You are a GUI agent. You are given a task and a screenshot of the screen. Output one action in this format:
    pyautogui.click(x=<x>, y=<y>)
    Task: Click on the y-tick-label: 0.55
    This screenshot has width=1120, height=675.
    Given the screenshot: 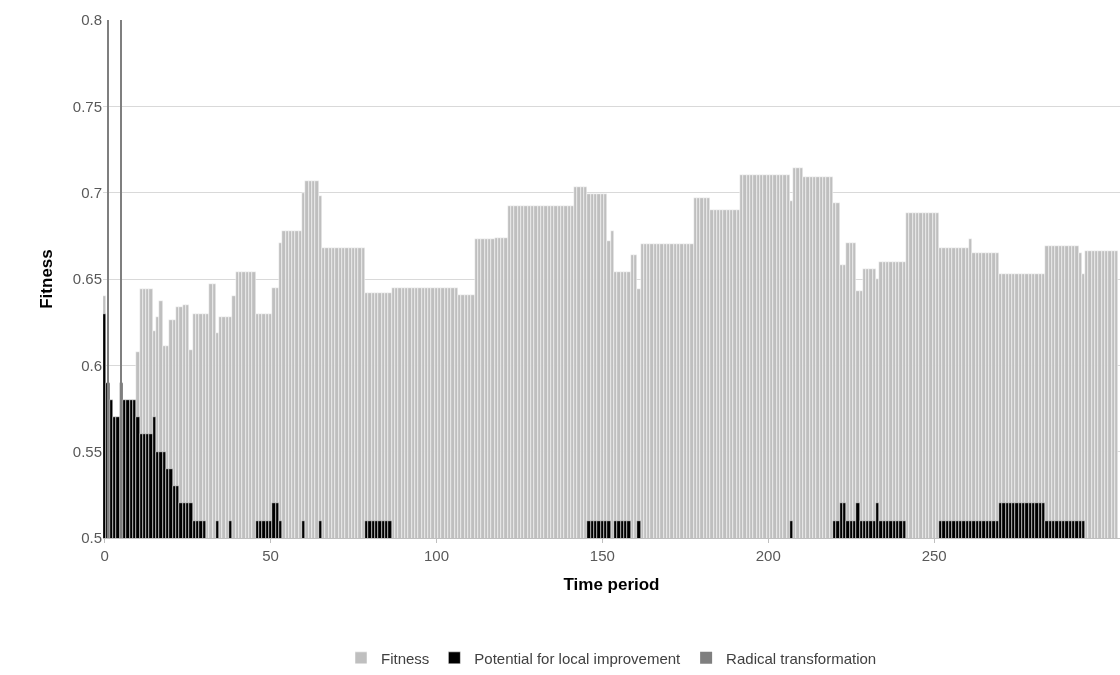 What is the action you would take?
    pyautogui.click(x=87, y=451)
    